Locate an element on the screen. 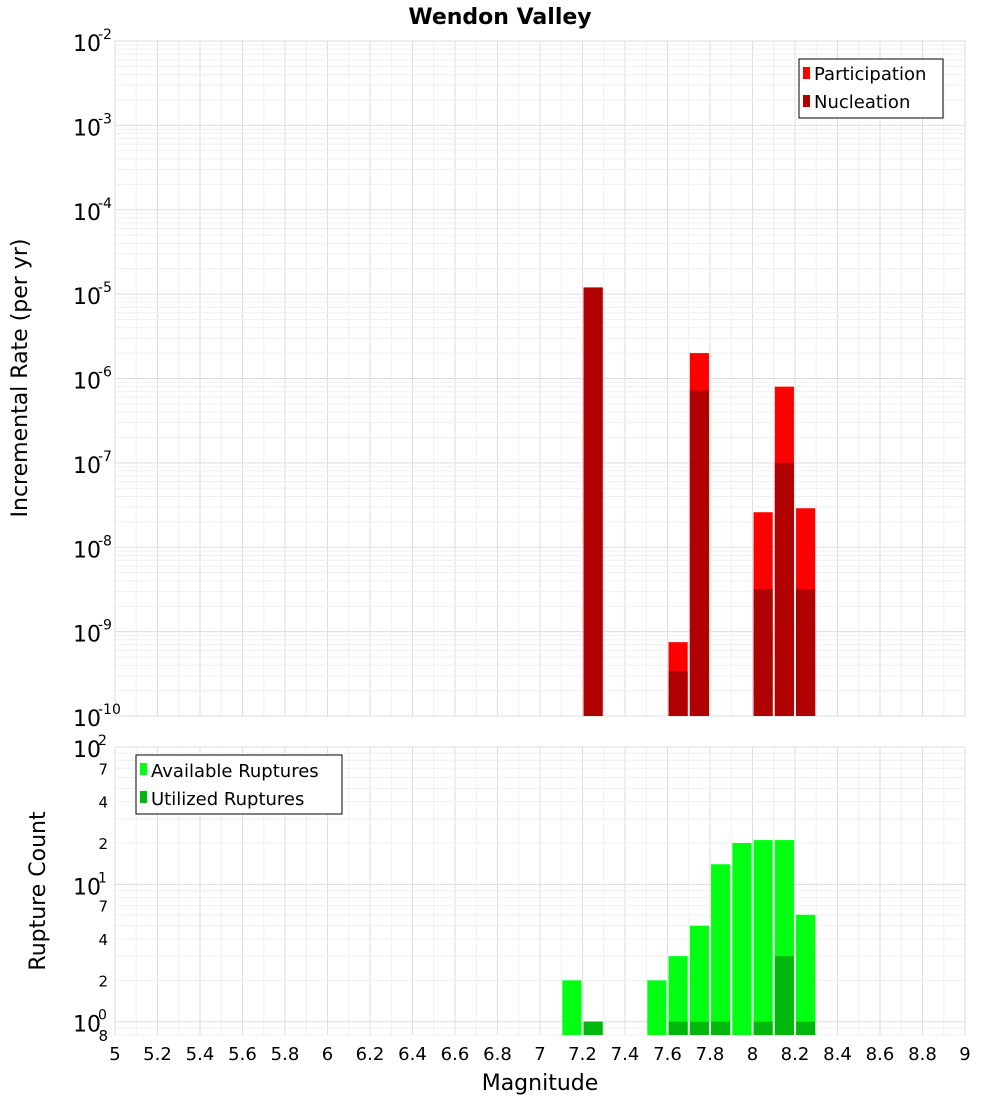 This screenshot has width=1000, height=1100. participation-legend-swatch is located at coordinates (806, 73).